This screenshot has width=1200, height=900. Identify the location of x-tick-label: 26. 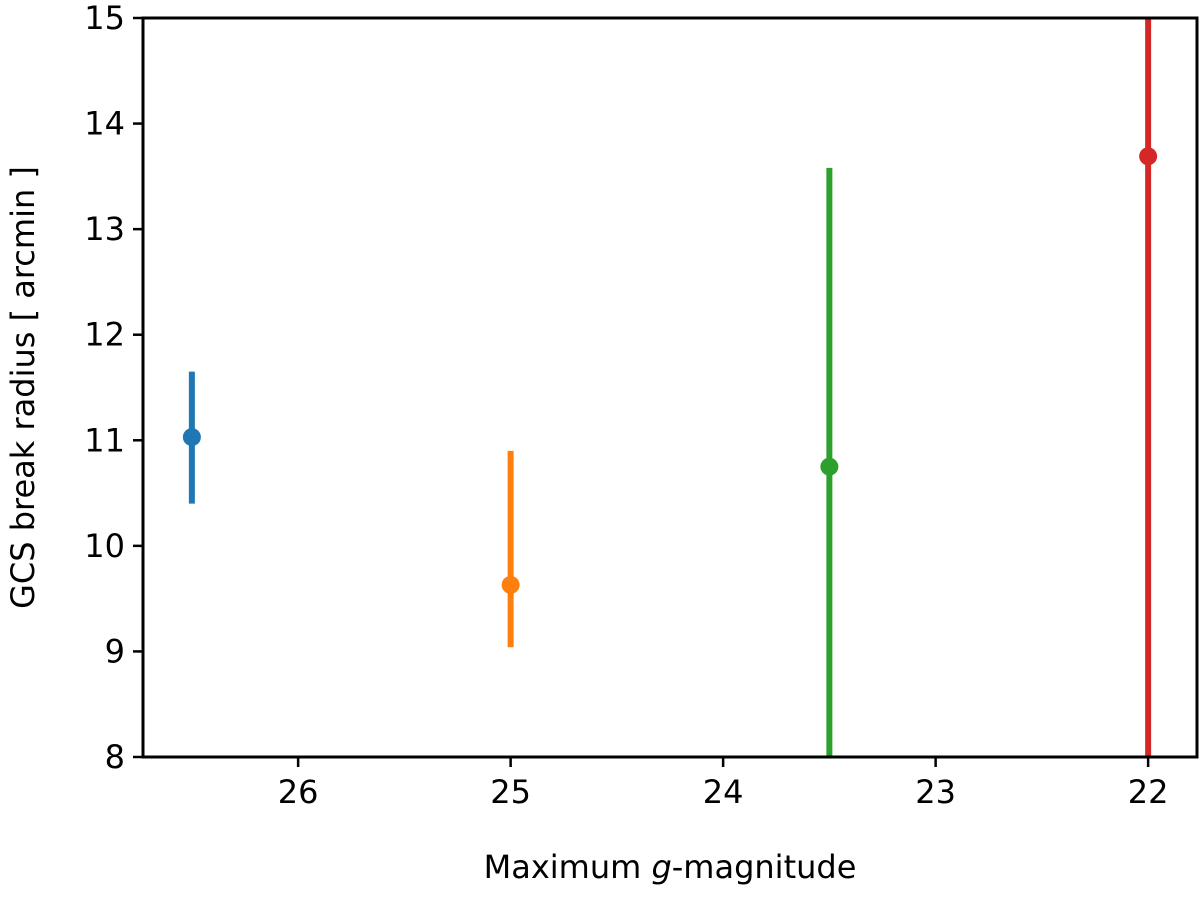
(298, 792).